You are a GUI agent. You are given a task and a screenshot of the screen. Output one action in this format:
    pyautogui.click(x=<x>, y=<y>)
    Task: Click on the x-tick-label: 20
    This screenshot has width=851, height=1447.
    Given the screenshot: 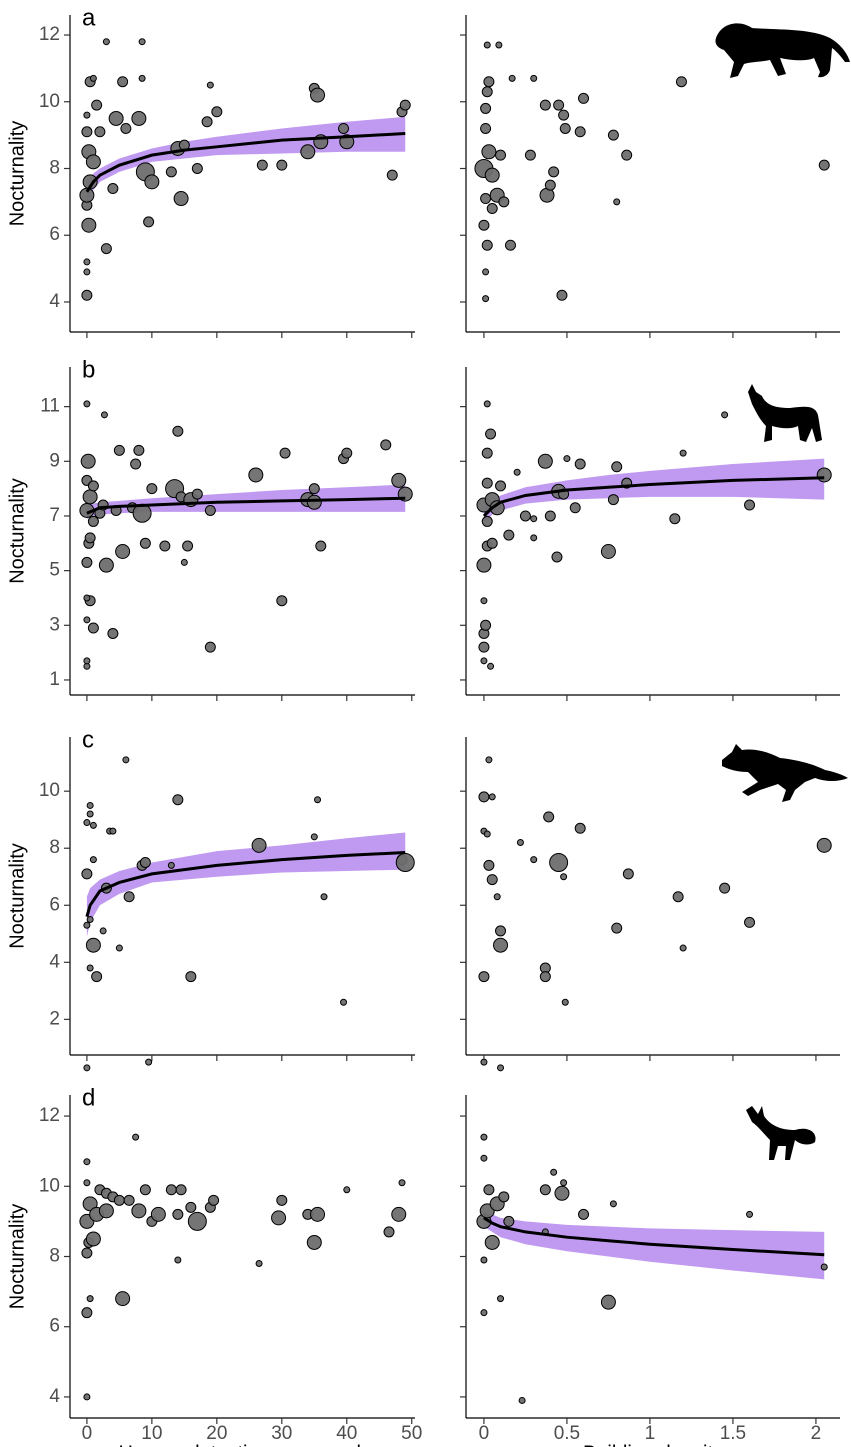 What is the action you would take?
    pyautogui.click(x=216, y=1433)
    